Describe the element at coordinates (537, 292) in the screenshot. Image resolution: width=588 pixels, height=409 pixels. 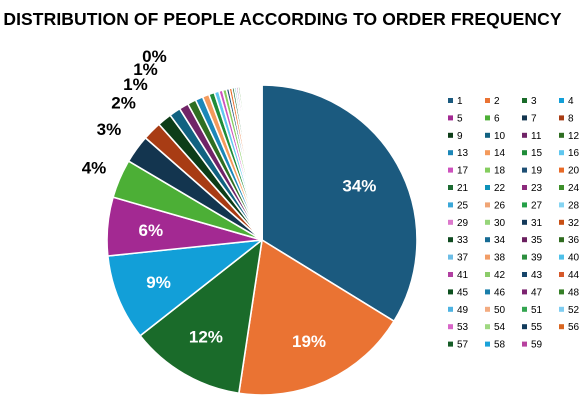
I see `legend-label-47: 47` at that location.